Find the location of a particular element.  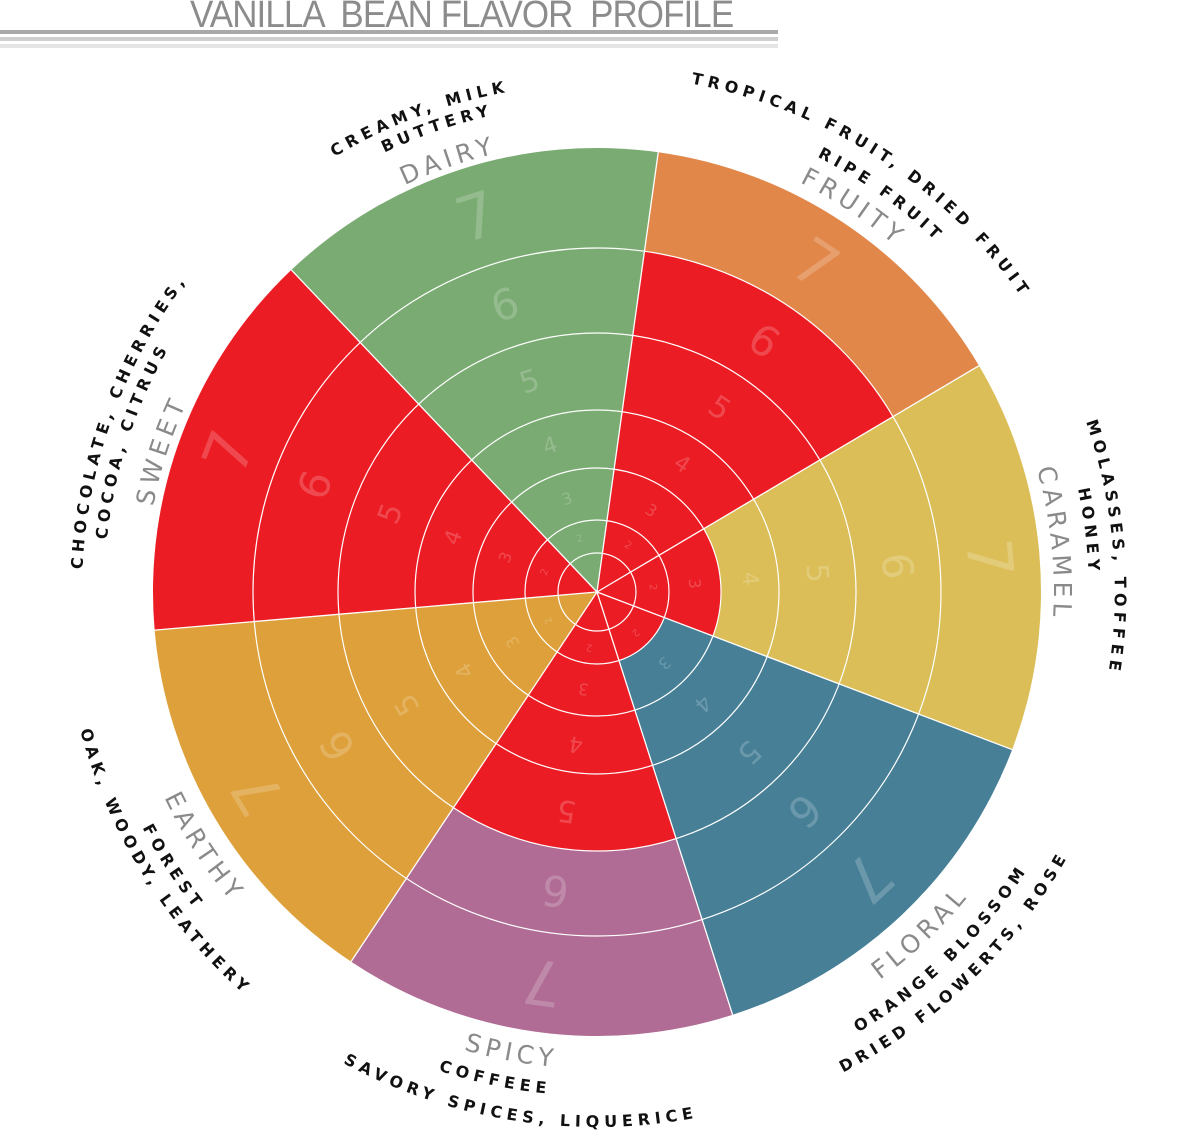

segment-inner-red-fruity is located at coordinates (745, 421).